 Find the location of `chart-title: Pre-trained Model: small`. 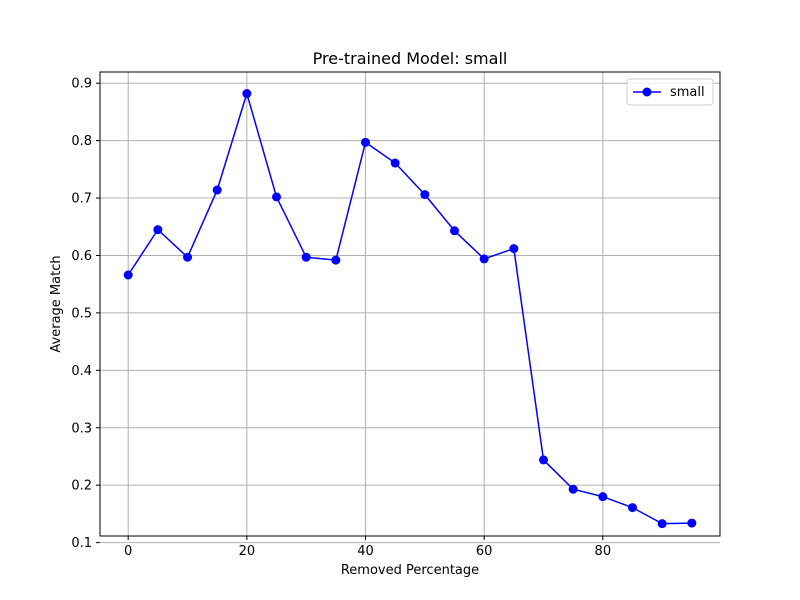

chart-title: Pre-trained Model: small is located at coordinates (410, 58).